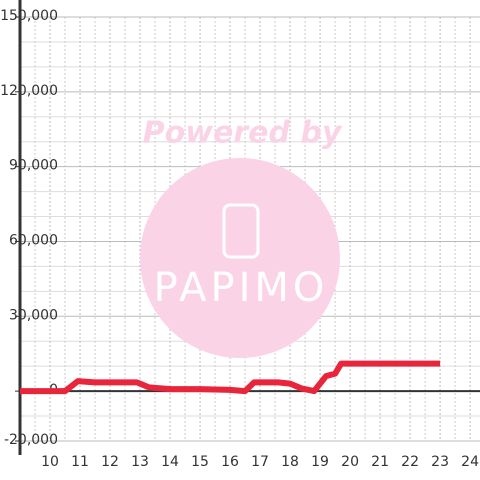 The height and width of the screenshot is (480, 480). Describe the element at coordinates (230, 377) in the screenshot. I see `data-line` at that location.